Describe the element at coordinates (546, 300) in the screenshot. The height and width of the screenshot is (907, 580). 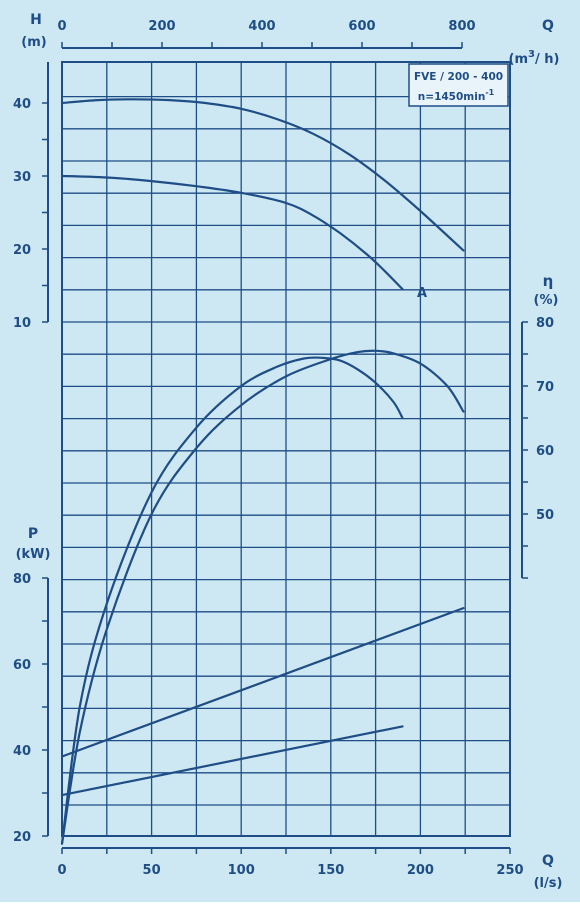
I see `efficiency-axis-unit: (%)` at that location.